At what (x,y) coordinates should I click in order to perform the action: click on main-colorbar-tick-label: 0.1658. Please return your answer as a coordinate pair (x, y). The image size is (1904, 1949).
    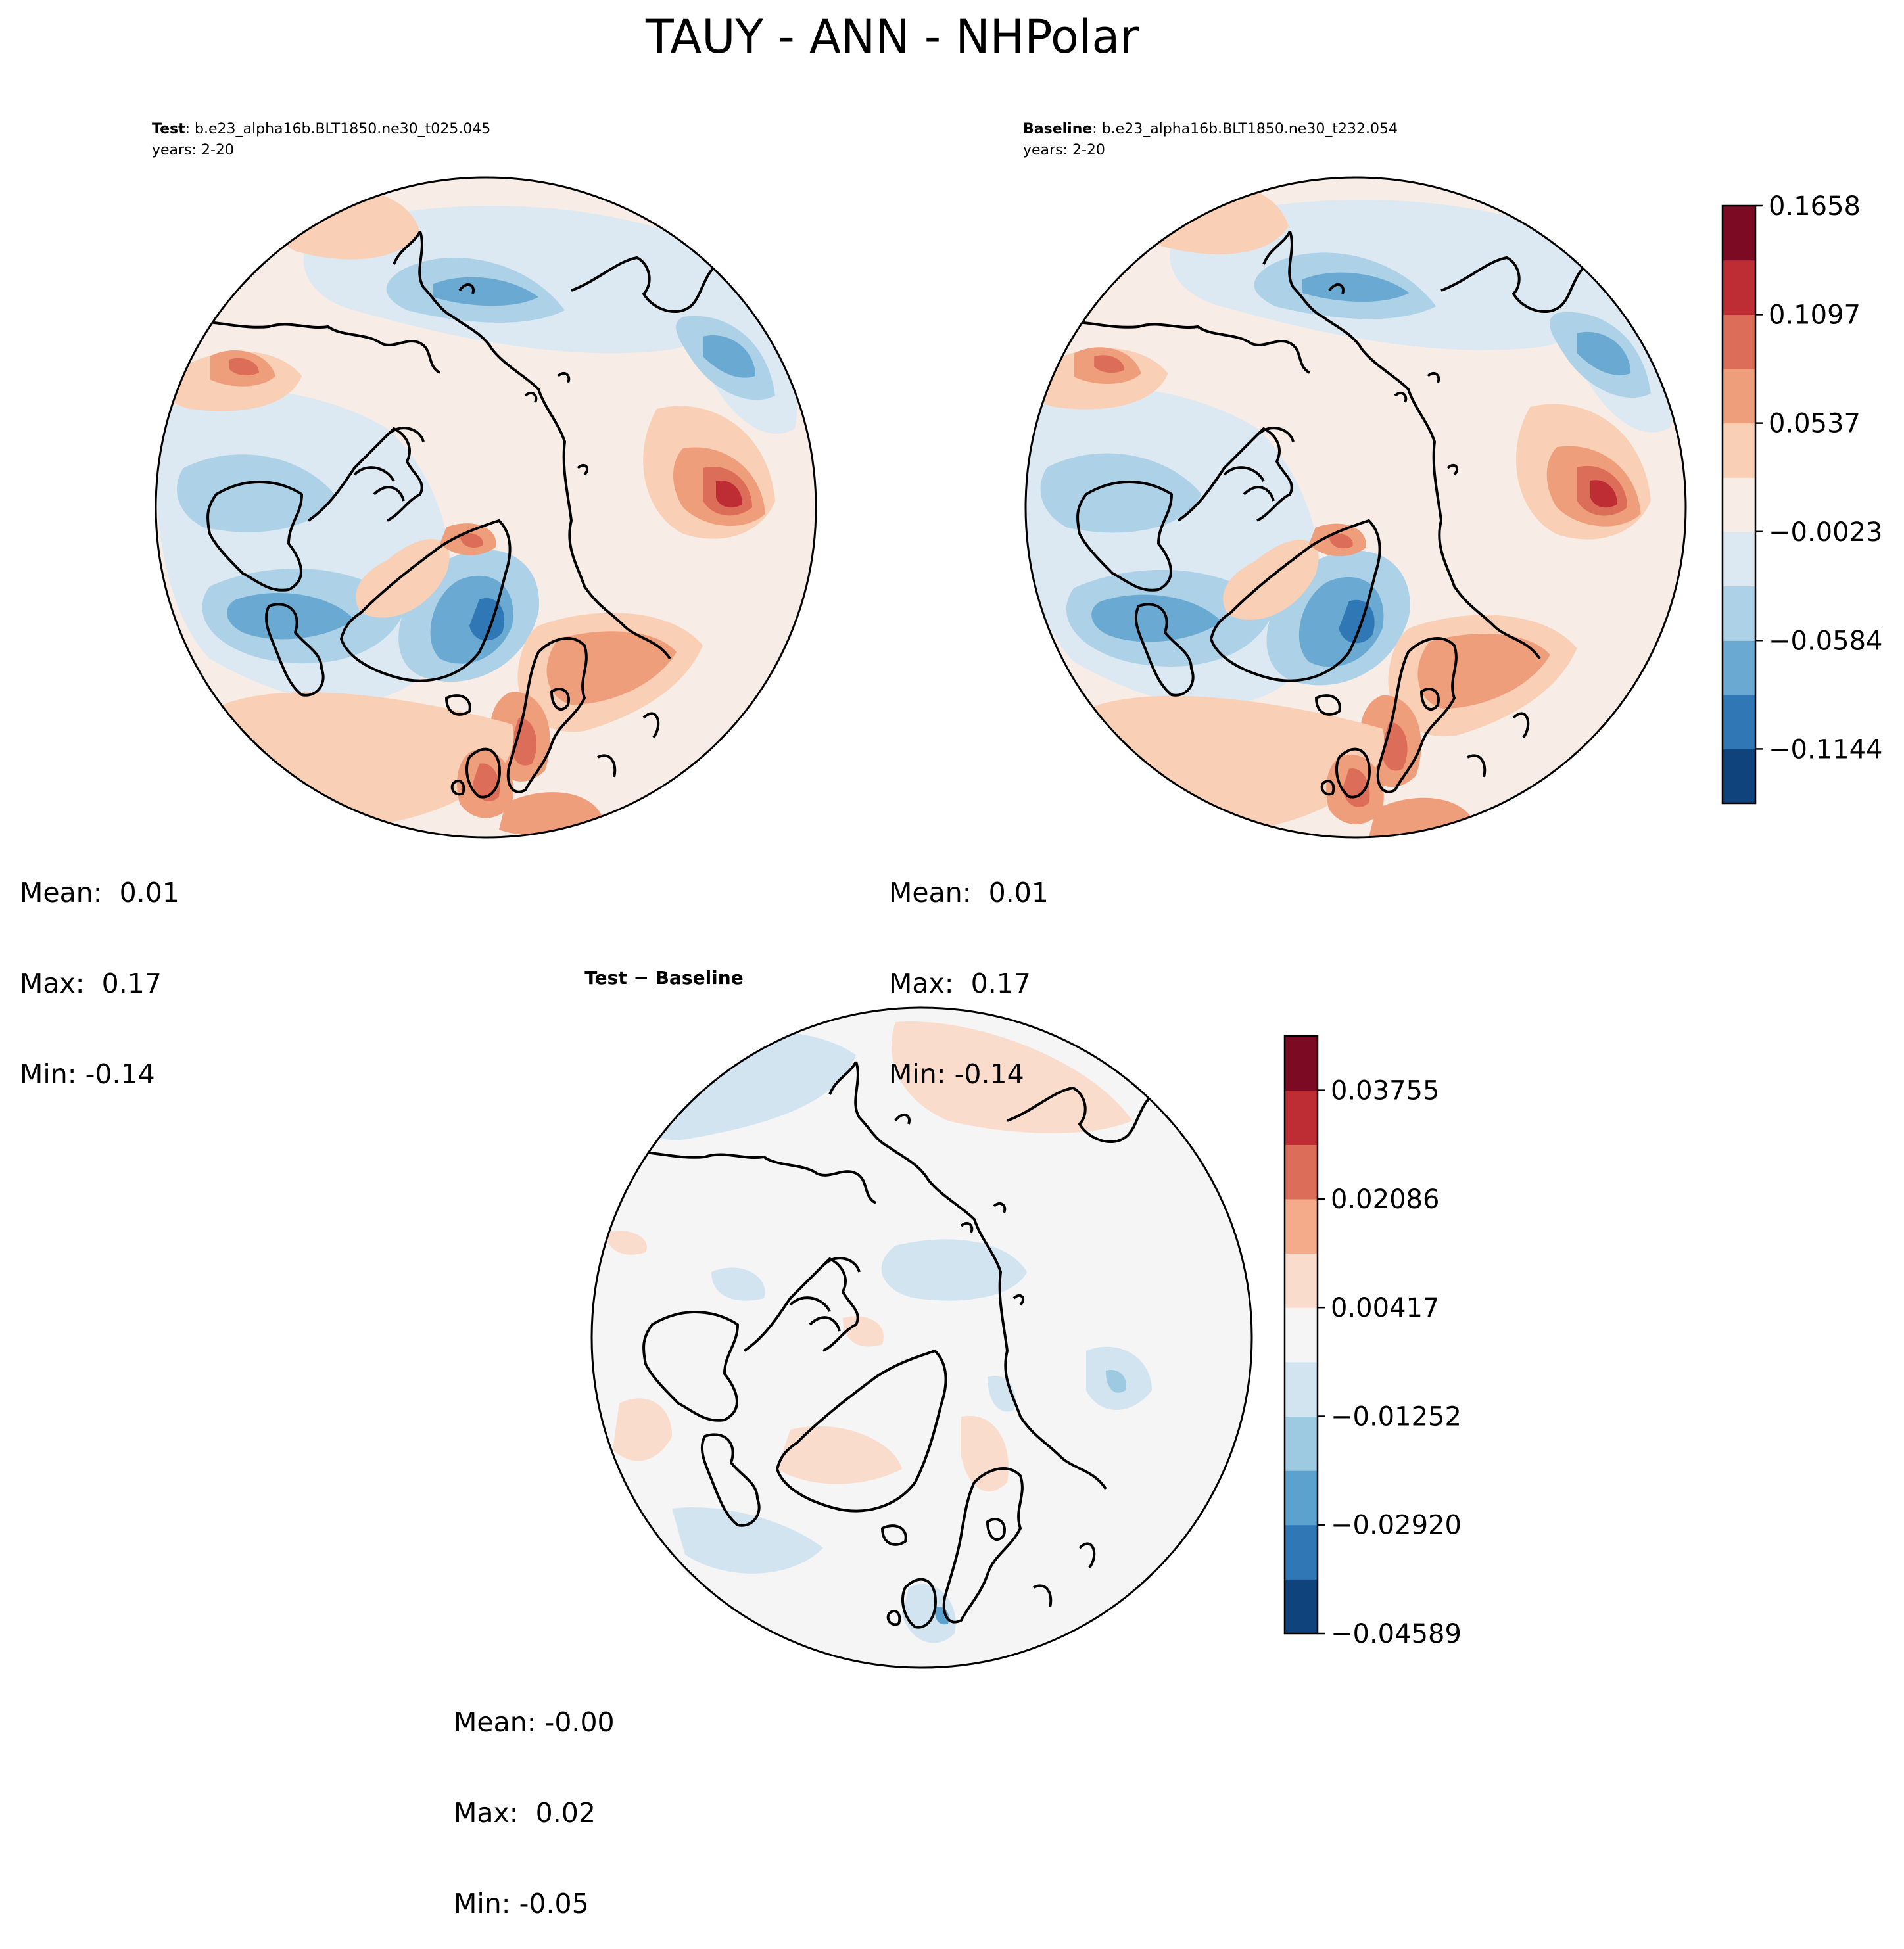
    Looking at the image, I should click on (1815, 206).